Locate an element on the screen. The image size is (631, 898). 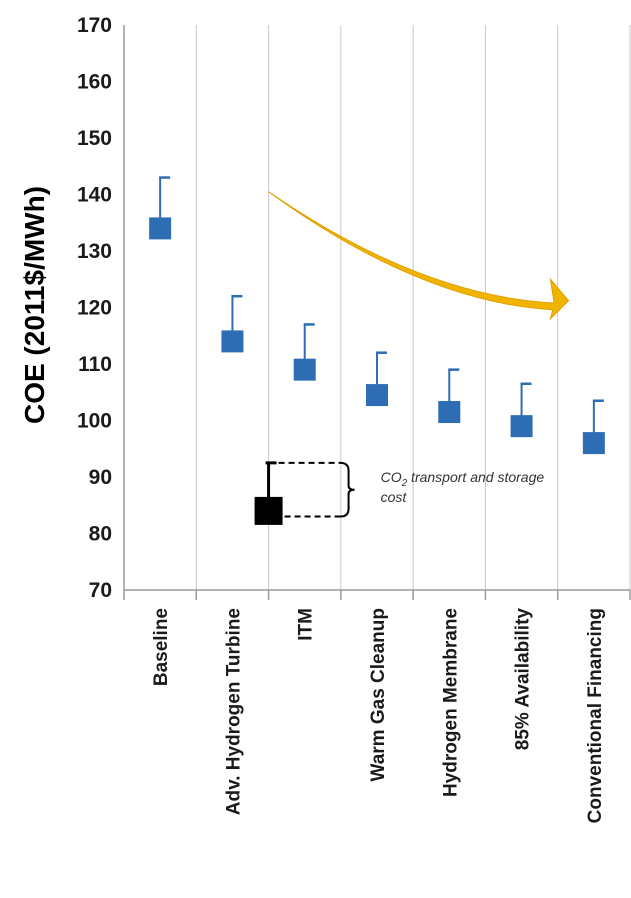
legend-text-rest: transport and storage is located at coordinates (475, 477).